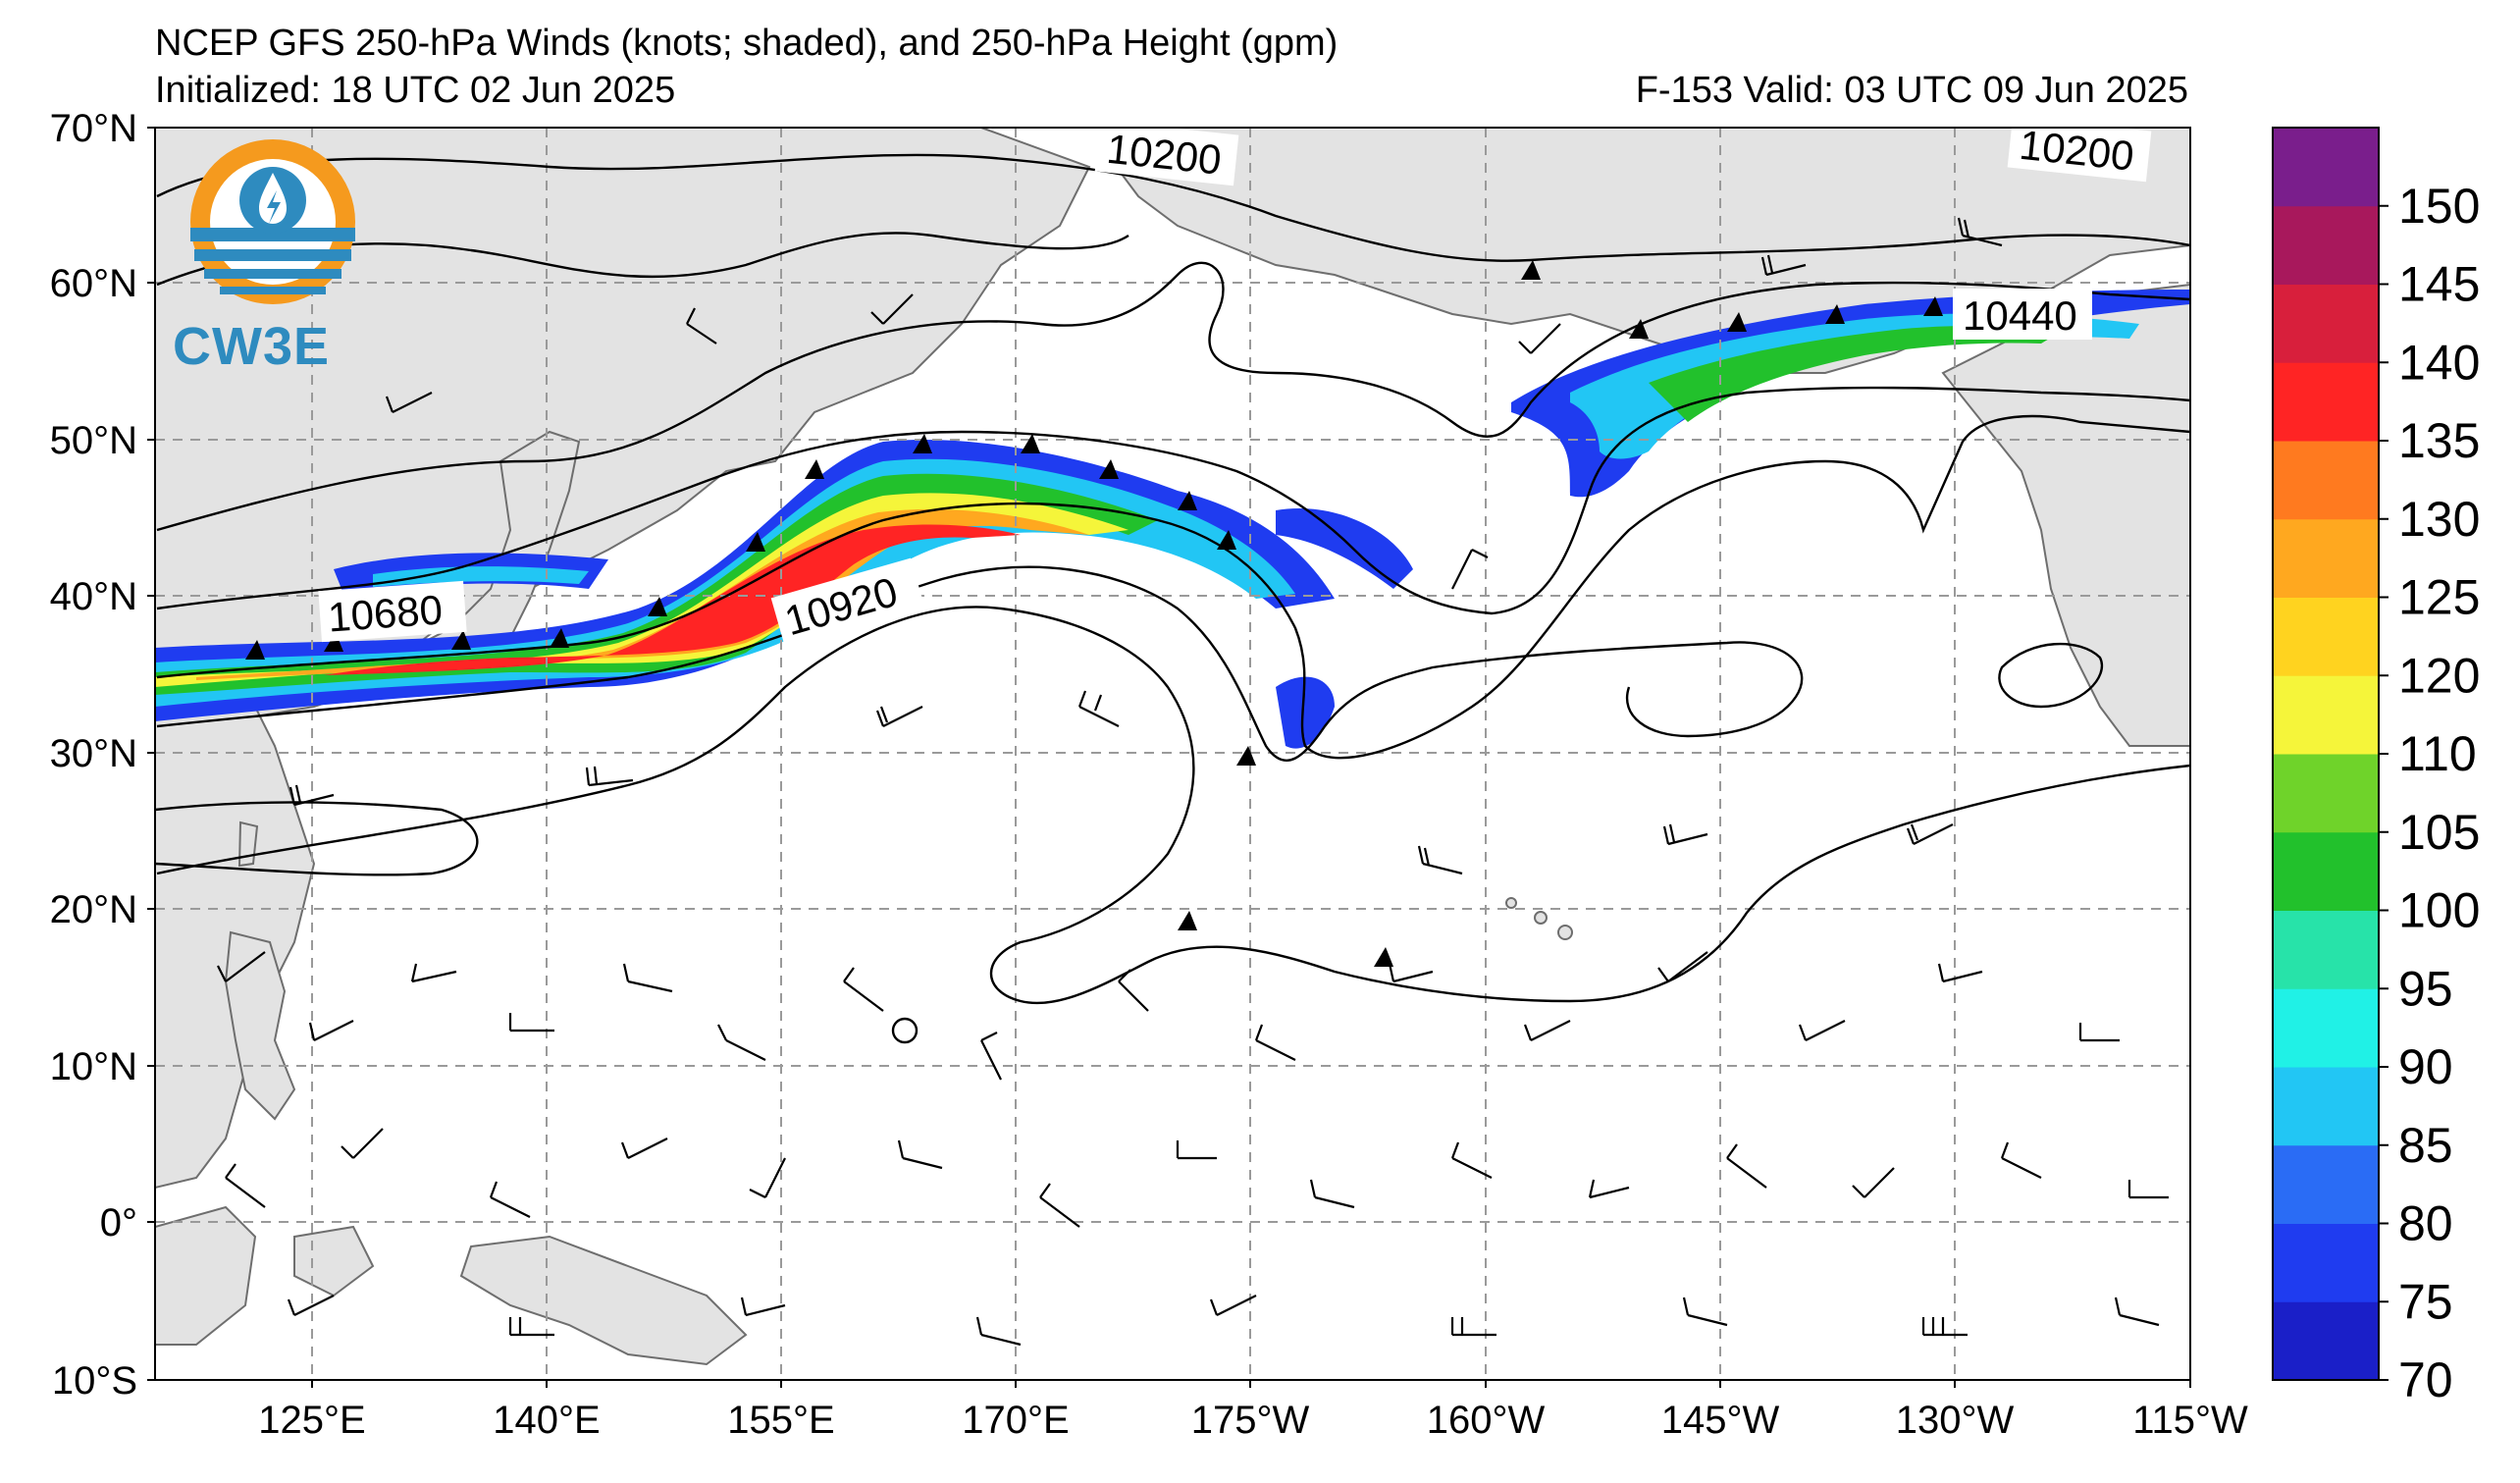  I want to click on colorbar-label: 130, so click(2439, 520).